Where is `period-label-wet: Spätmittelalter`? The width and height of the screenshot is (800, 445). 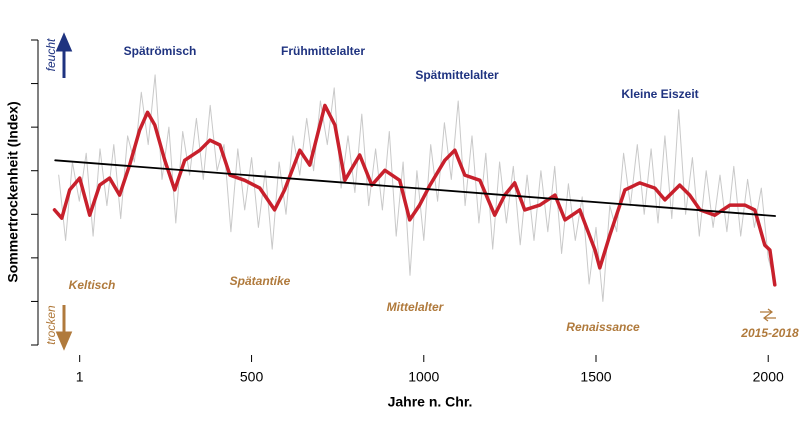 period-label-wet: Spätmittelalter is located at coordinates (457, 75).